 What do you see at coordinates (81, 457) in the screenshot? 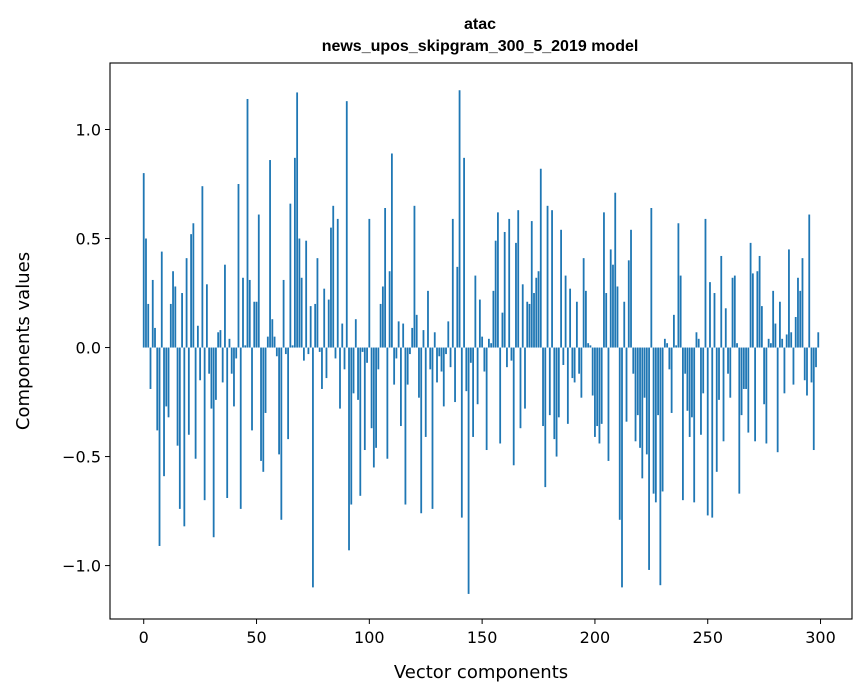
I see `y-tick-label: −0.5` at bounding box center [81, 457].